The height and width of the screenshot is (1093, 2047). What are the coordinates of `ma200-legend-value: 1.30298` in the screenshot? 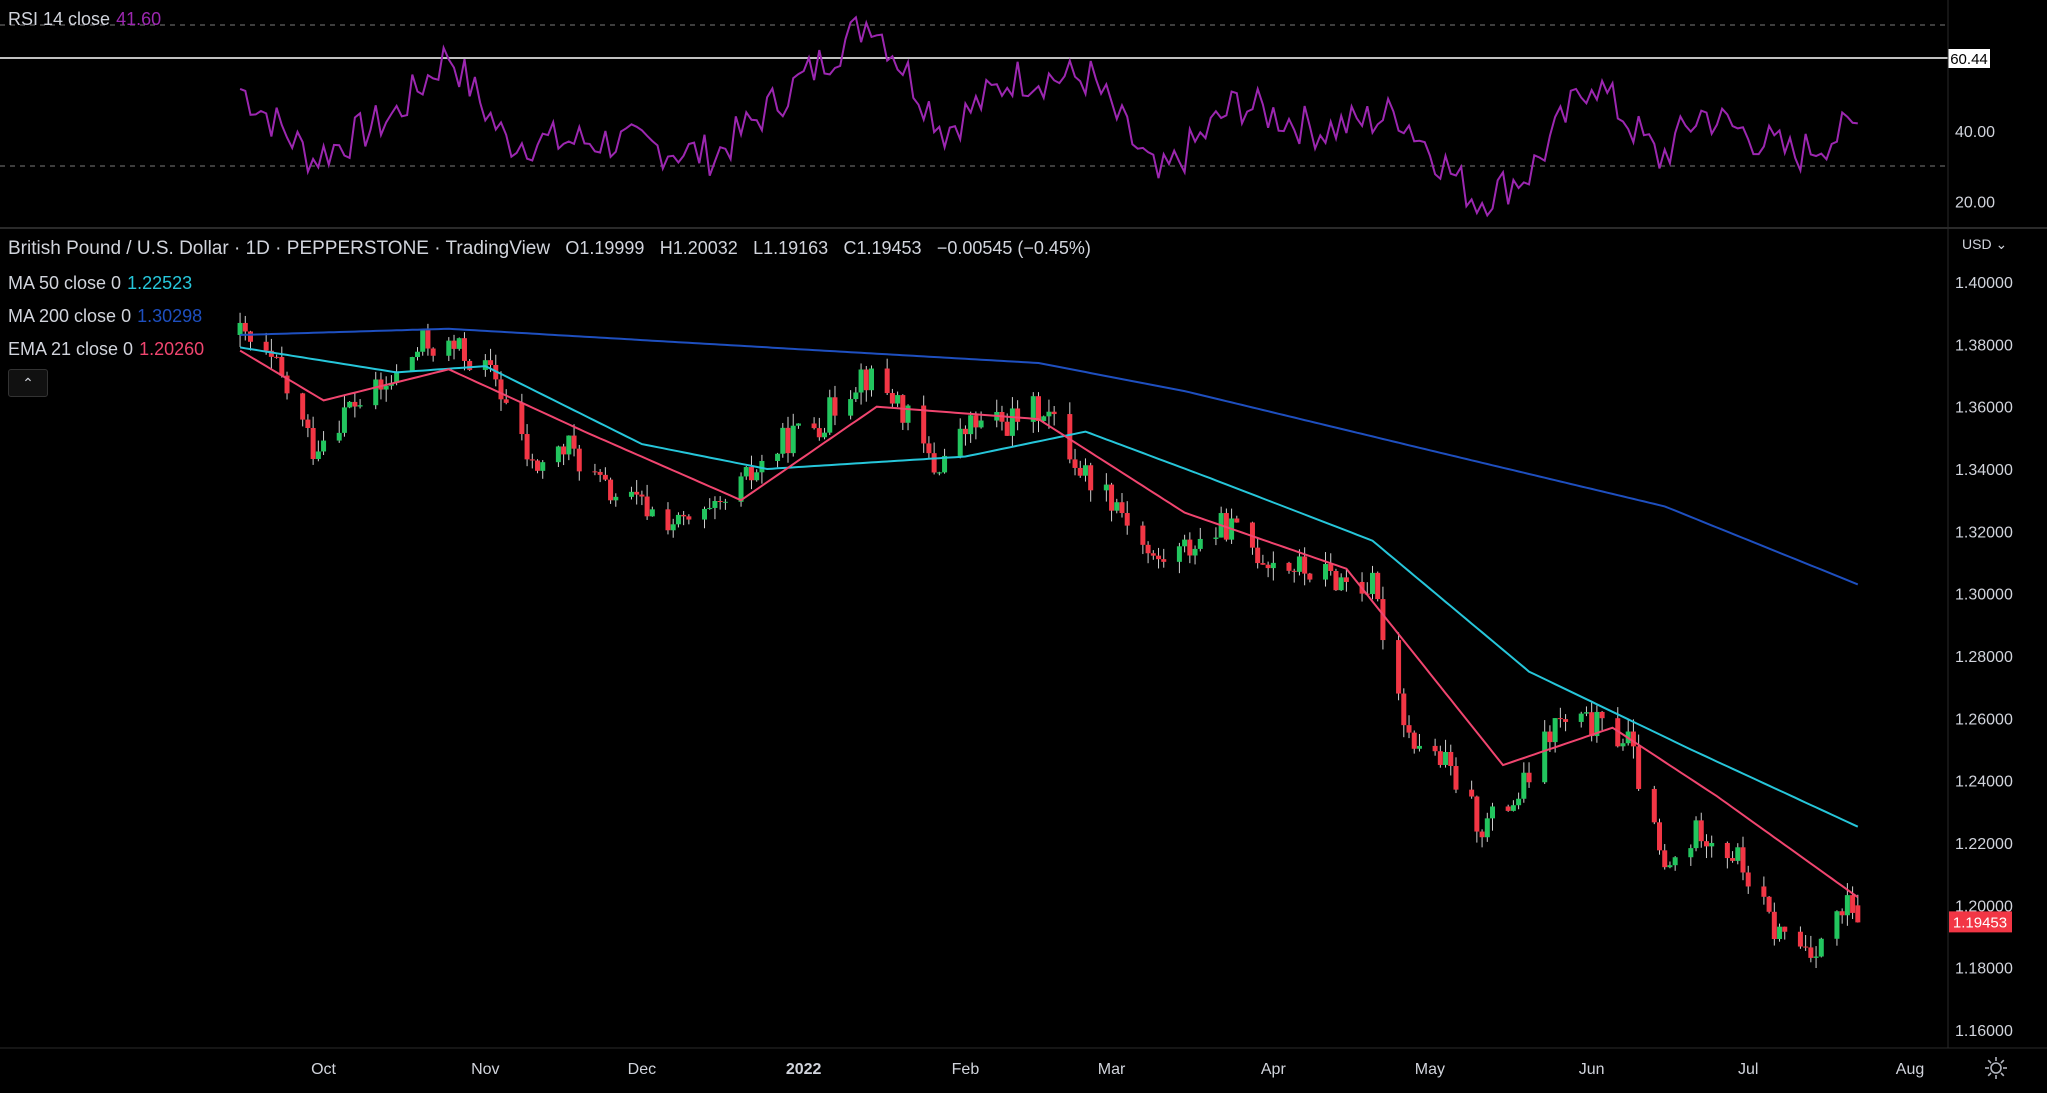 It's located at (170, 316).